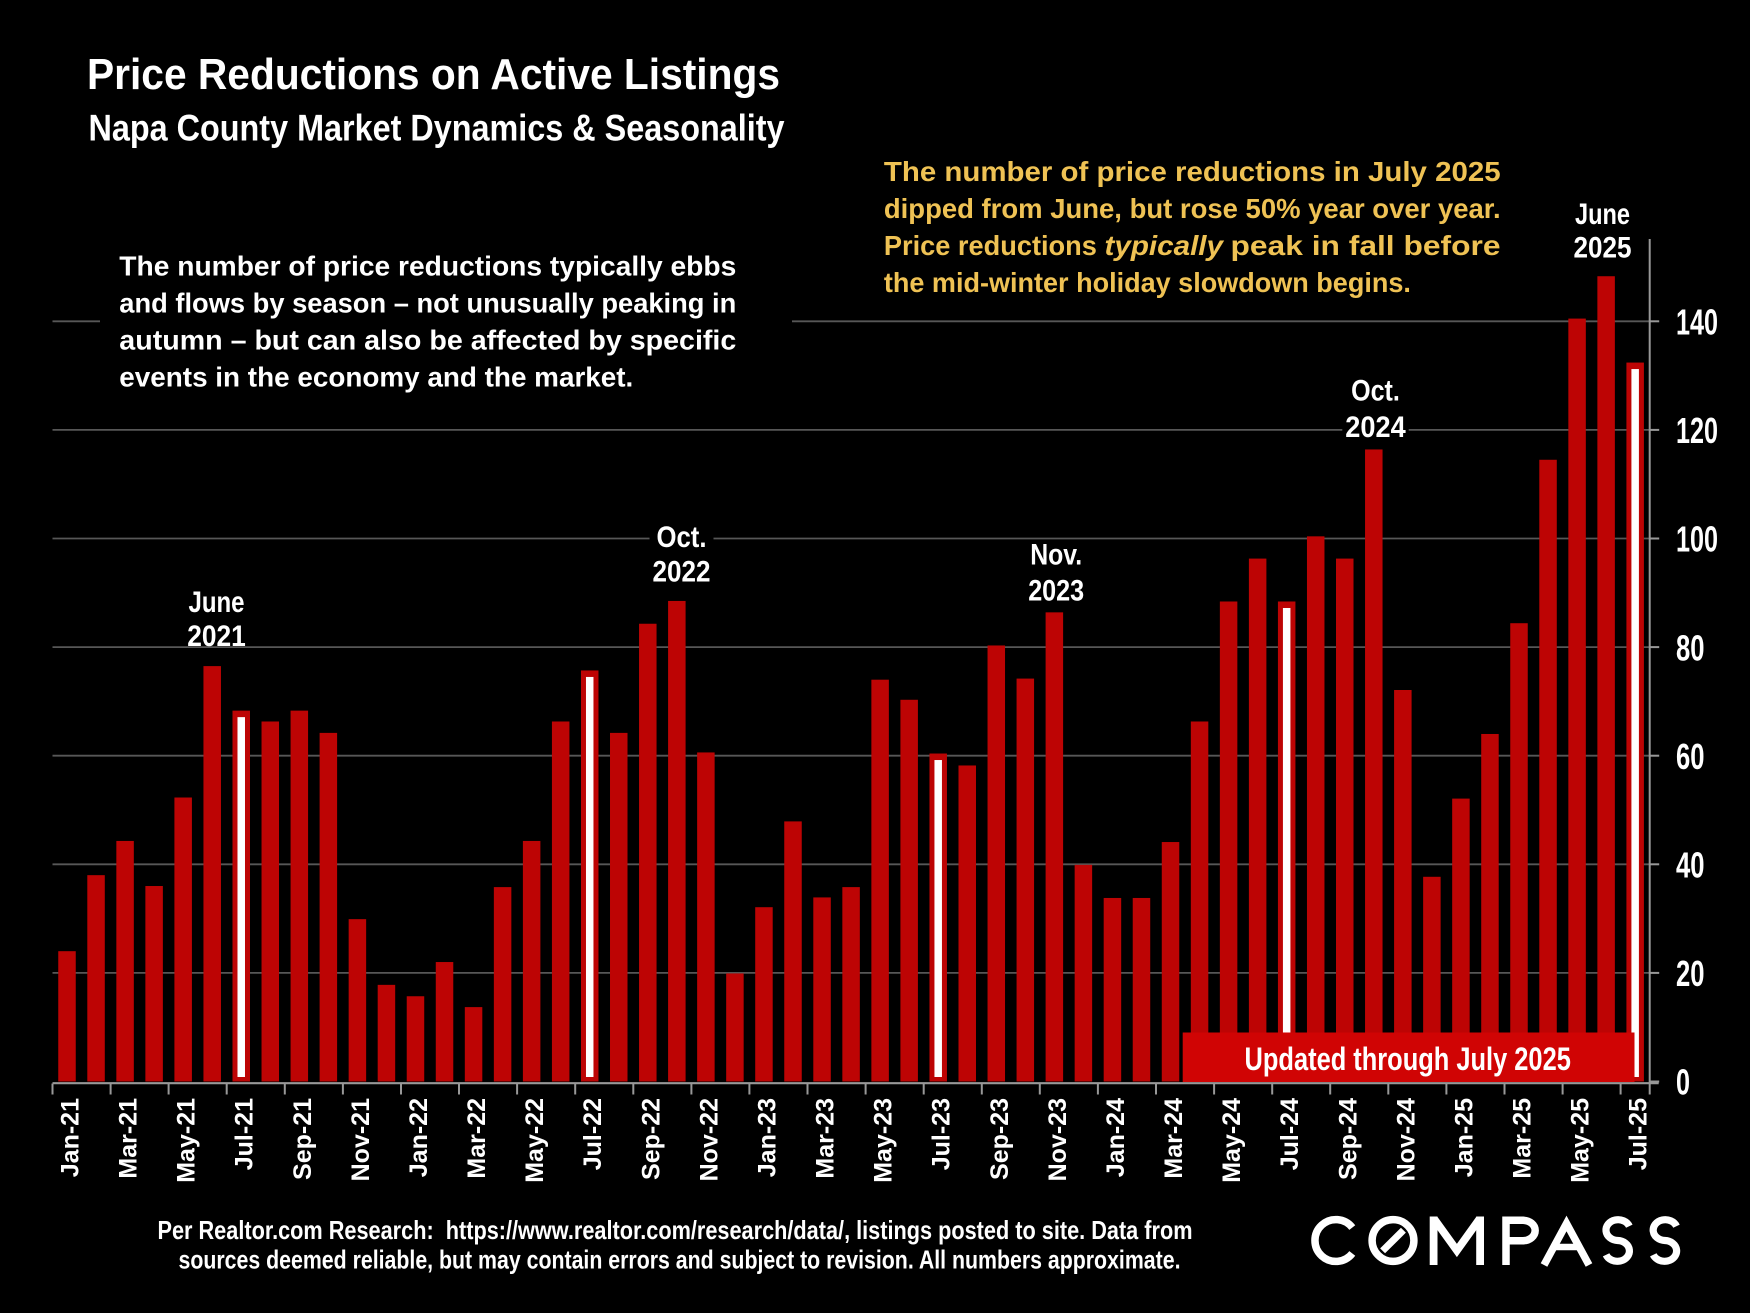 Image resolution: width=1750 pixels, height=1313 pixels. I want to click on svg-text: 20, so click(1690, 973).